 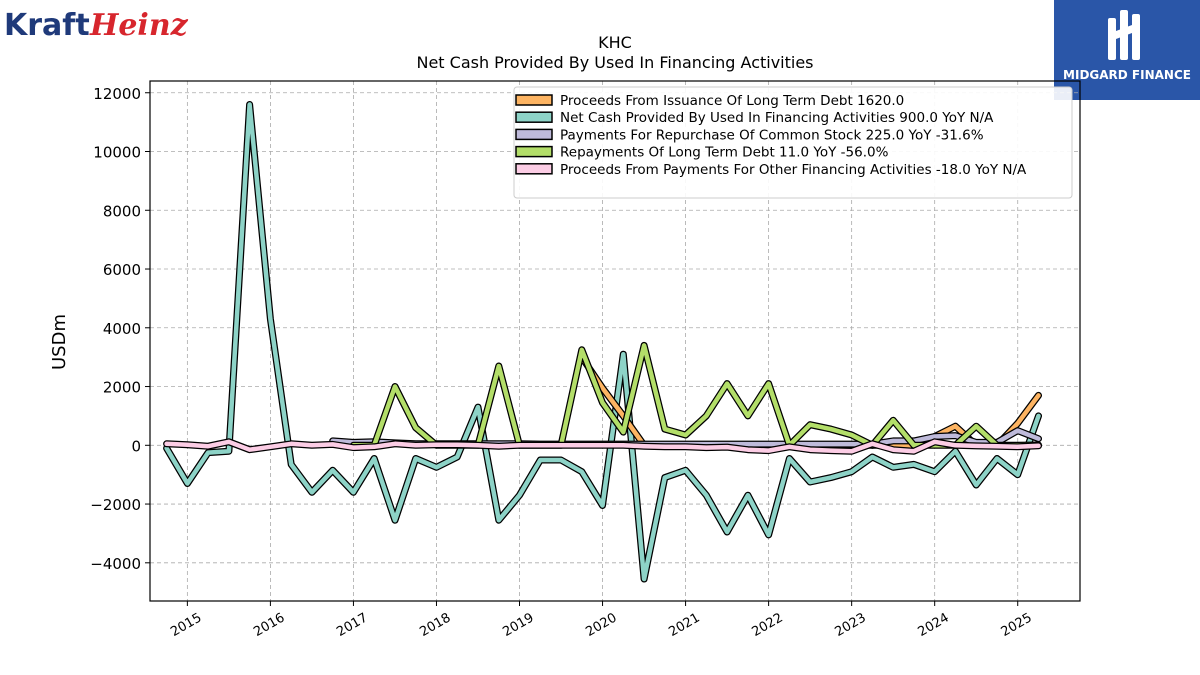 I want to click on series-line-3-outline, so click(x=695, y=395).